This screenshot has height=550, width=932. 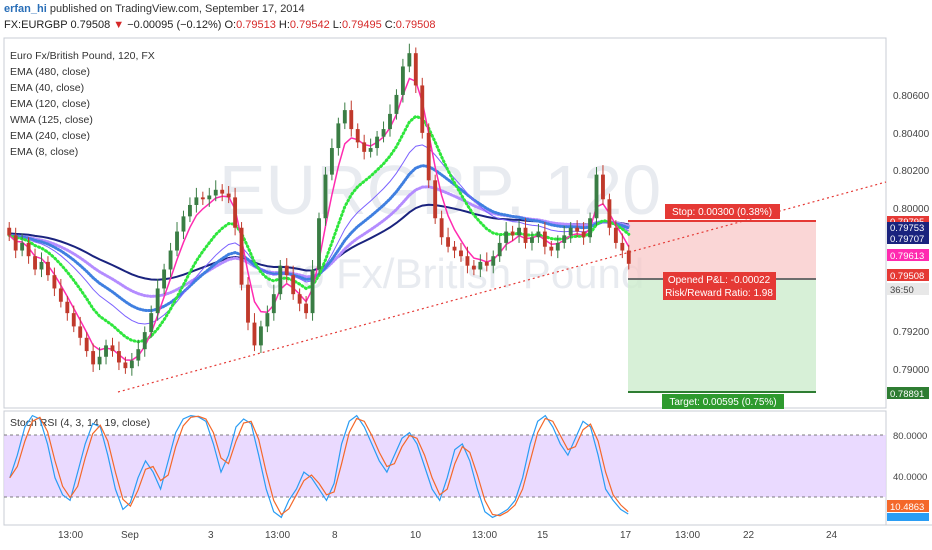 What do you see at coordinates (51, 120) in the screenshot?
I see `legend-item: WMA (125, close)` at bounding box center [51, 120].